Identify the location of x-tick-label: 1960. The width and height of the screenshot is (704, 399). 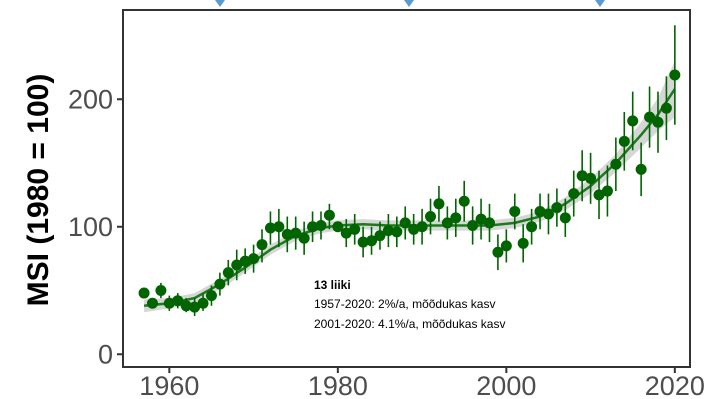
(169, 385).